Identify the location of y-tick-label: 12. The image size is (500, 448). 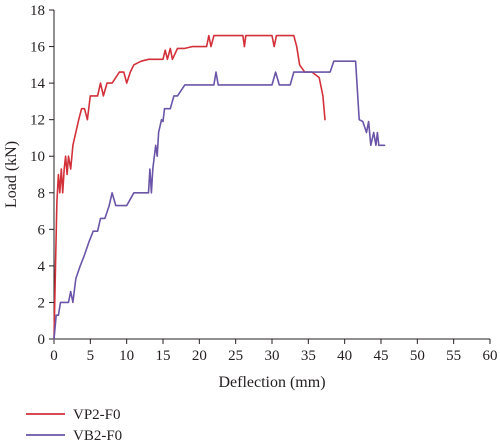
(37, 121).